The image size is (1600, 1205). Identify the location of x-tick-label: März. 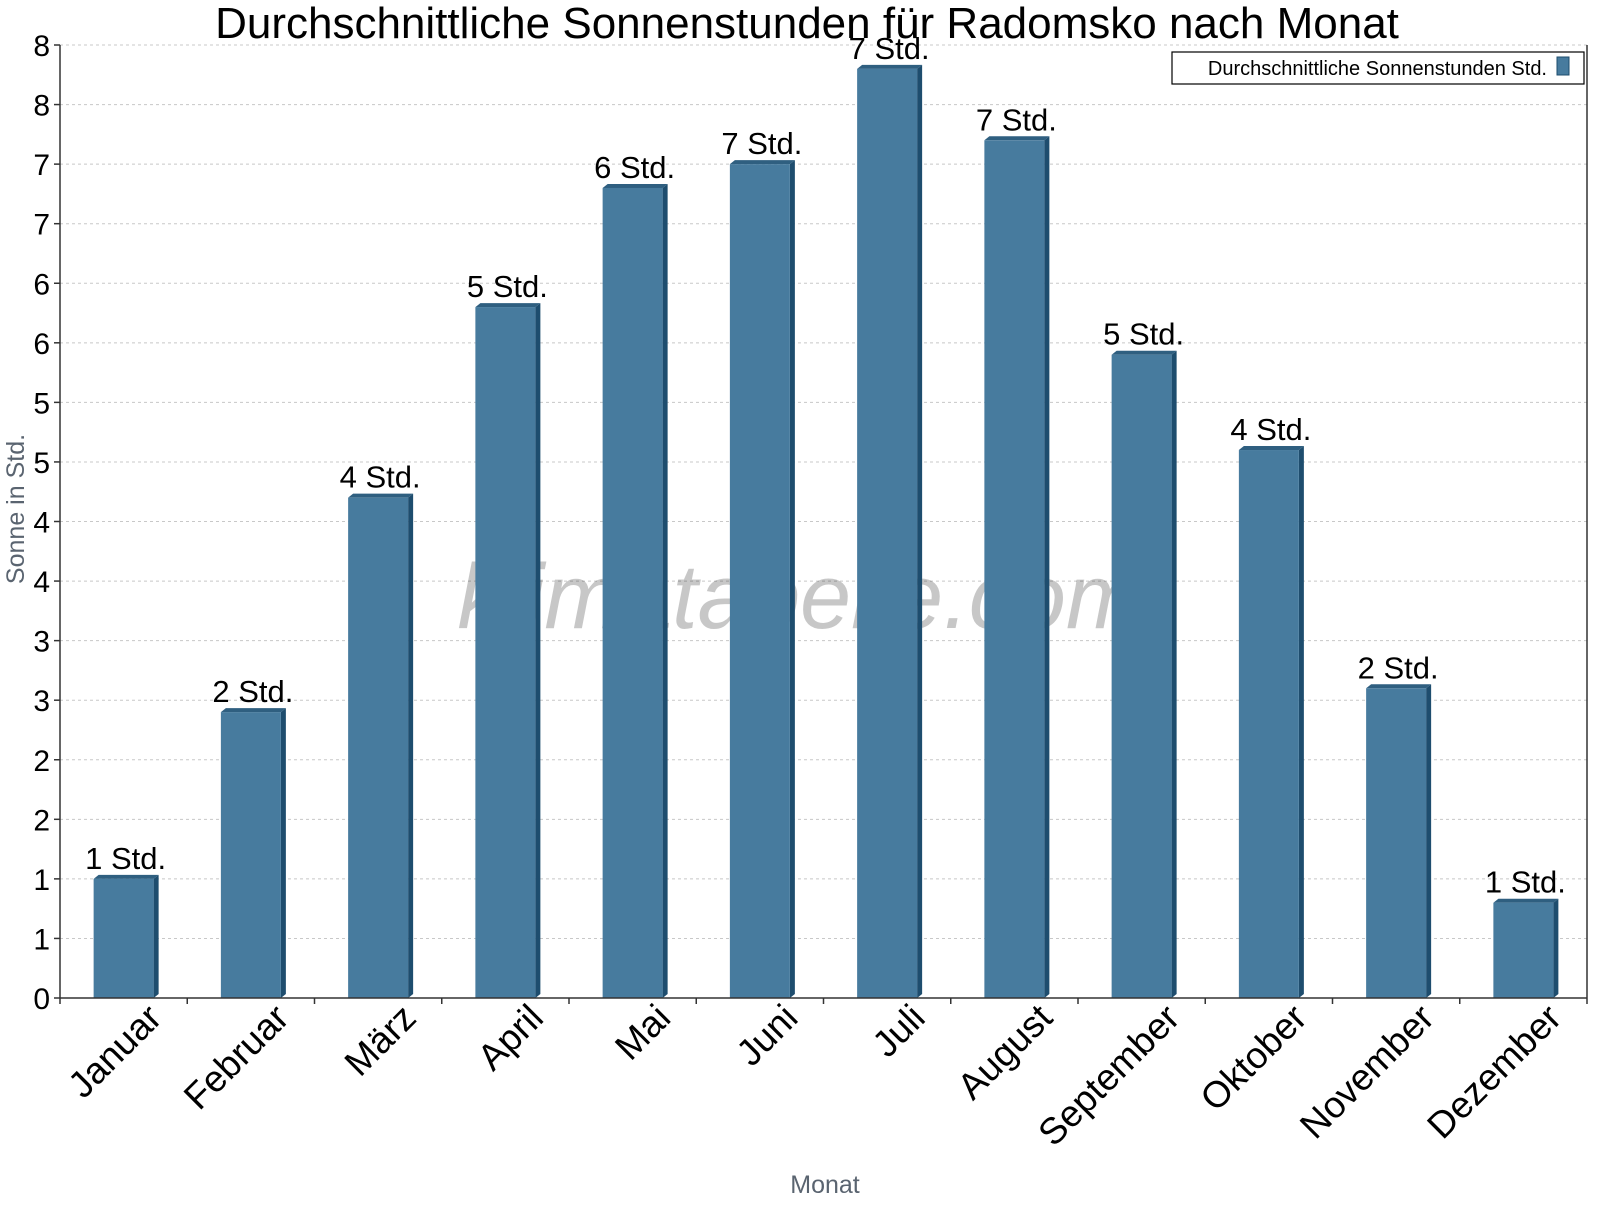
(380, 1040).